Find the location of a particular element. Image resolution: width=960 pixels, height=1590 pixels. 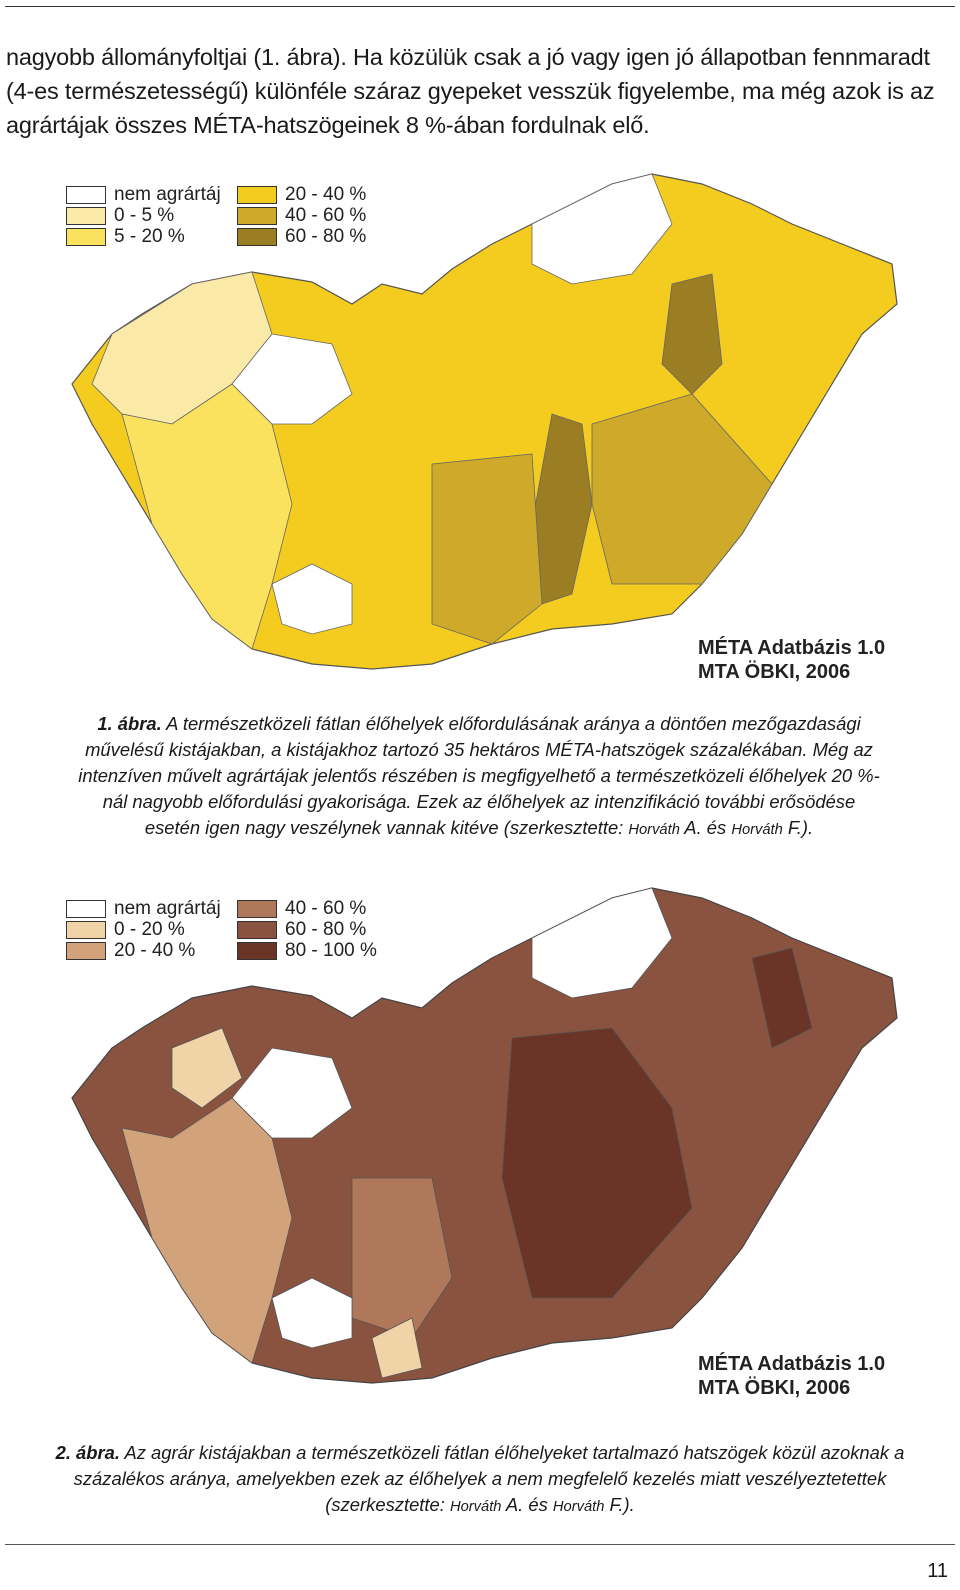

legend-swatch-dark-brown is located at coordinates (257, 929).